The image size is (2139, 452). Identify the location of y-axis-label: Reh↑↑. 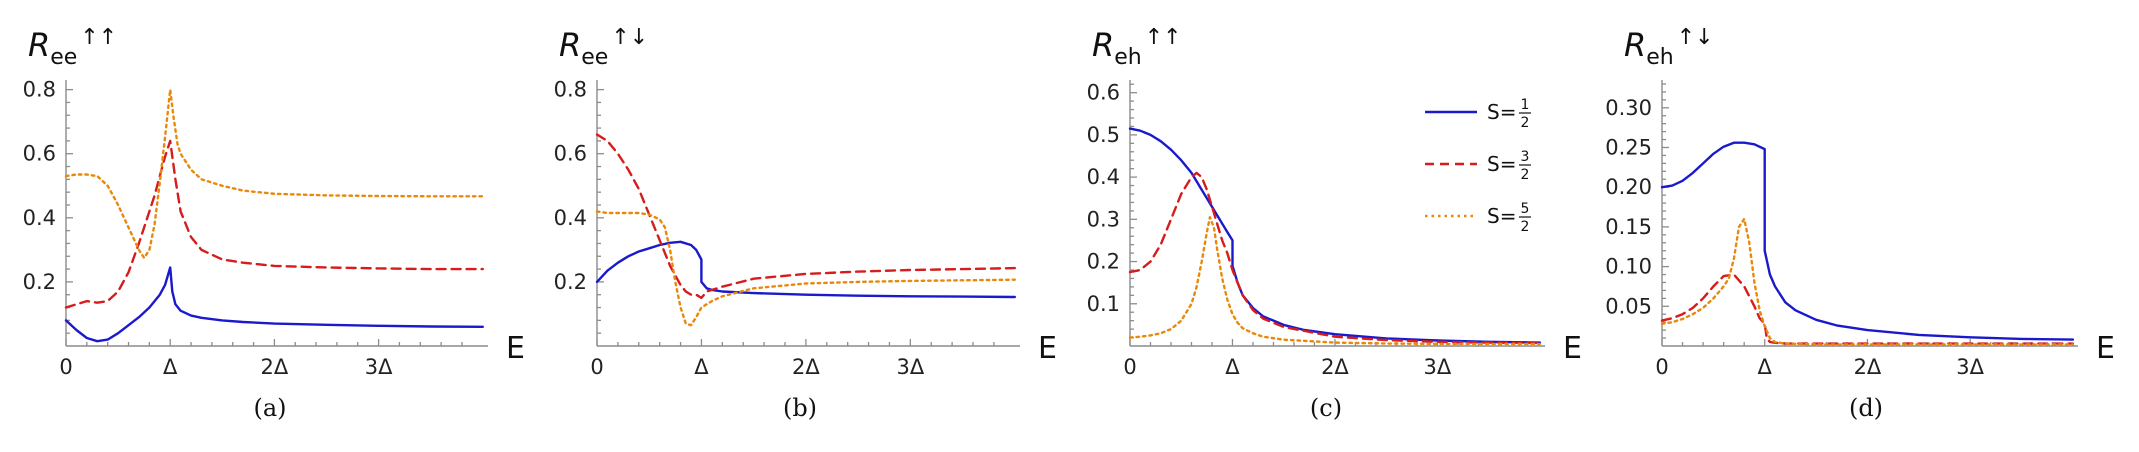
(1137, 47).